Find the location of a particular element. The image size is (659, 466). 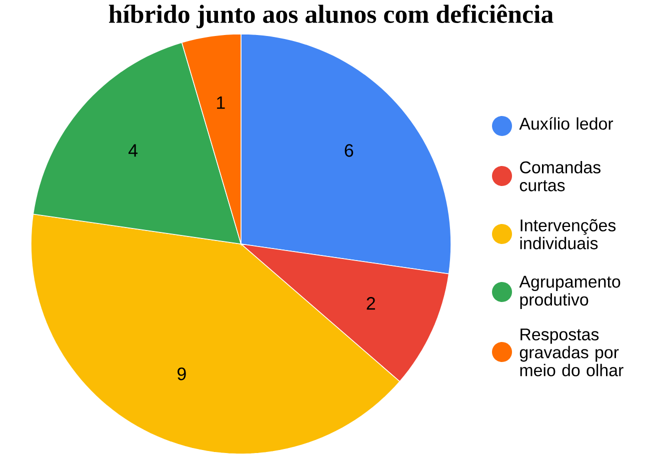

legend-label: Comandas curtas is located at coordinates (560, 176).